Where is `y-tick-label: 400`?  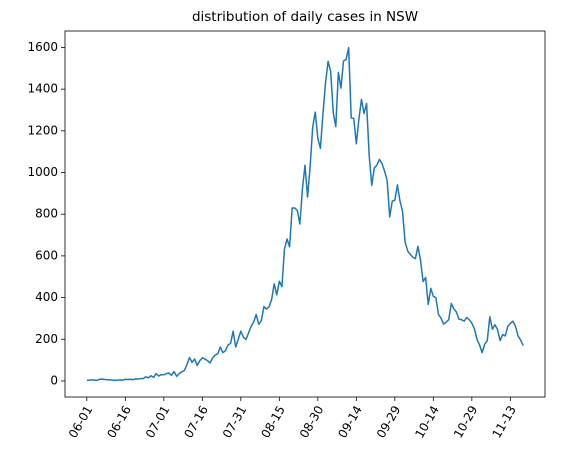
y-tick-label: 400 is located at coordinates (46, 297).